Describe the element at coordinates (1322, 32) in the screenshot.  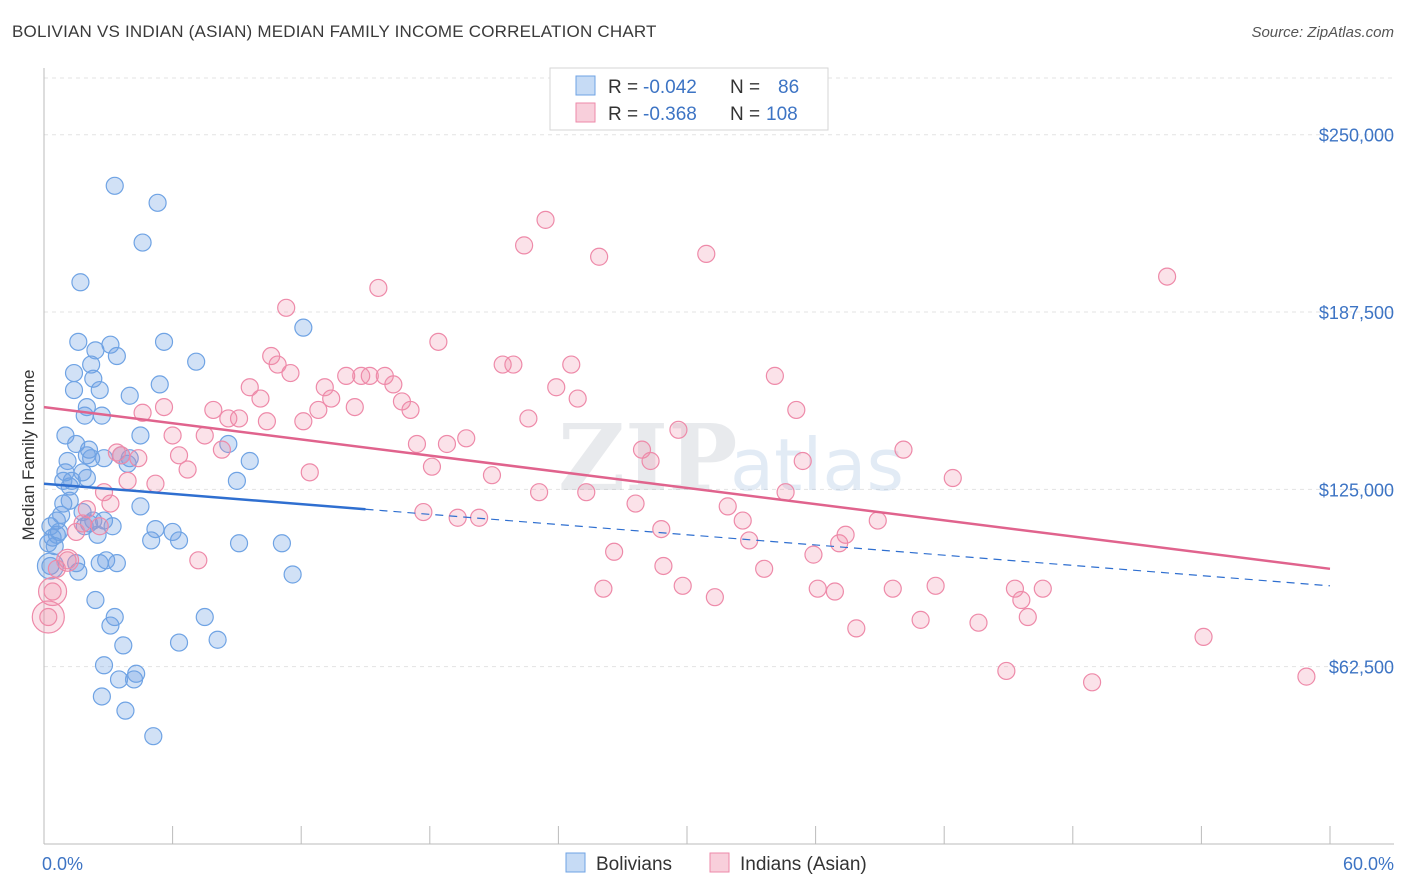
I see `source-credit: Source: ZipAtlas.com` at that location.